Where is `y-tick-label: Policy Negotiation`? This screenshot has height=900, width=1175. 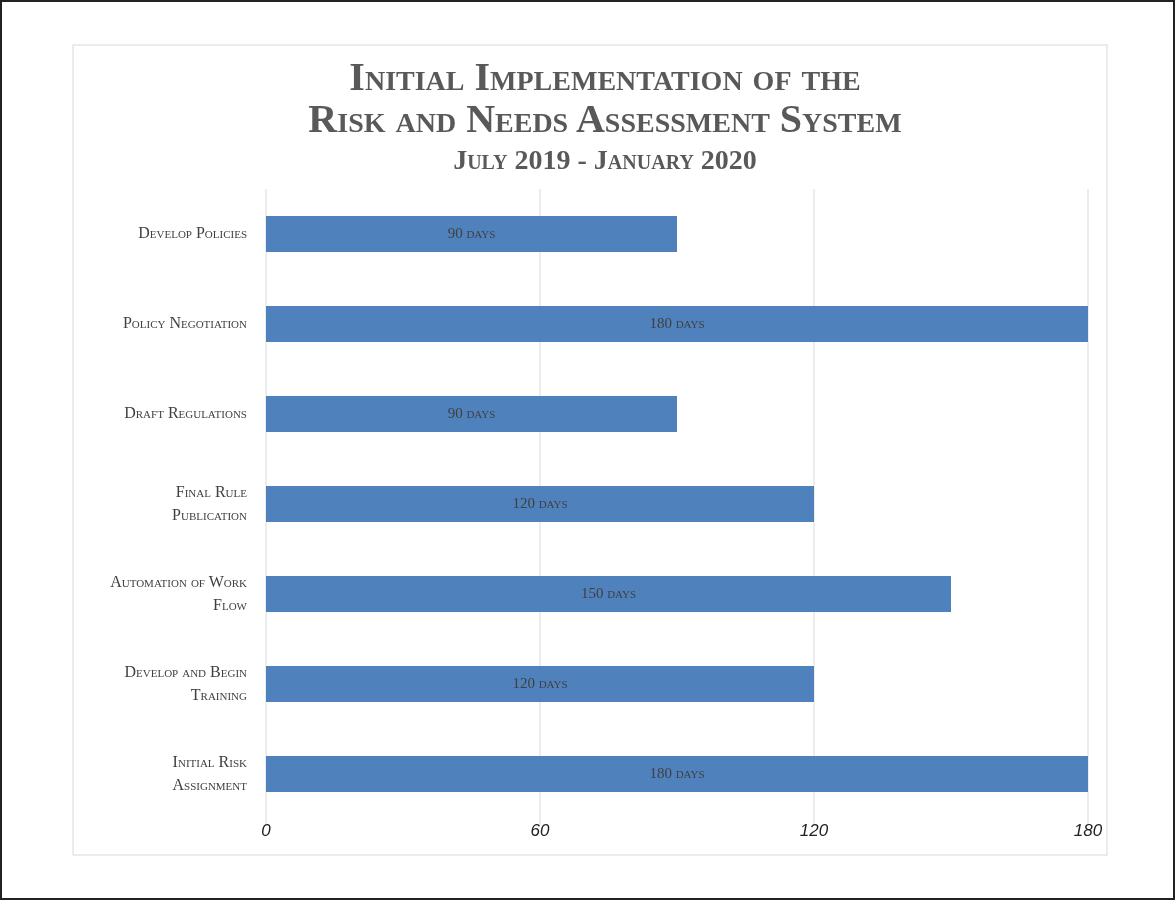
y-tick-label: Policy Negotiation is located at coordinates (185, 322).